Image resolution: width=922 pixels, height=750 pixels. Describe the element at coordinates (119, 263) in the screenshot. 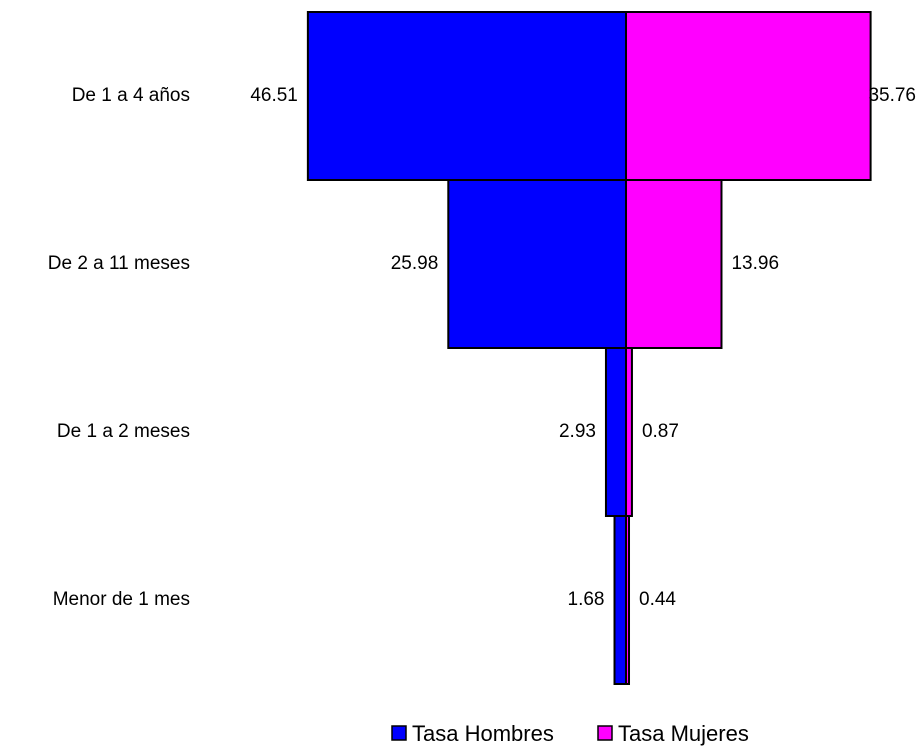

I see `category-label-de-2-a-11-meses: De 2 a 11 meses` at that location.